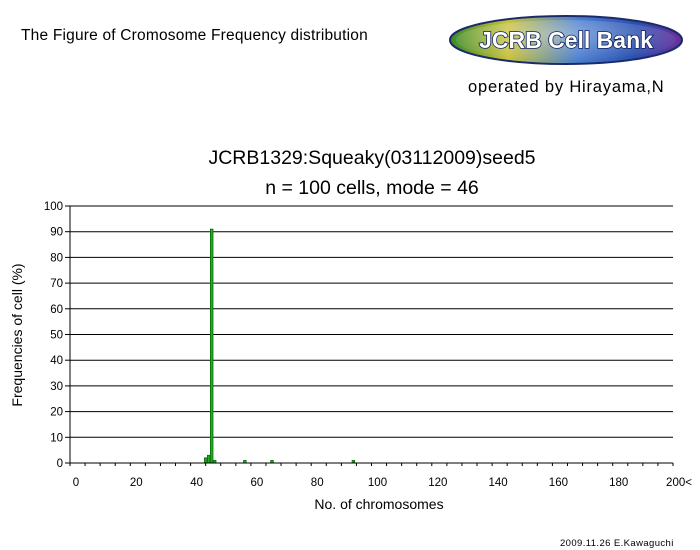 The image size is (700, 550). Describe the element at coordinates (136, 483) in the screenshot. I see `x-tick-label: 20` at that location.